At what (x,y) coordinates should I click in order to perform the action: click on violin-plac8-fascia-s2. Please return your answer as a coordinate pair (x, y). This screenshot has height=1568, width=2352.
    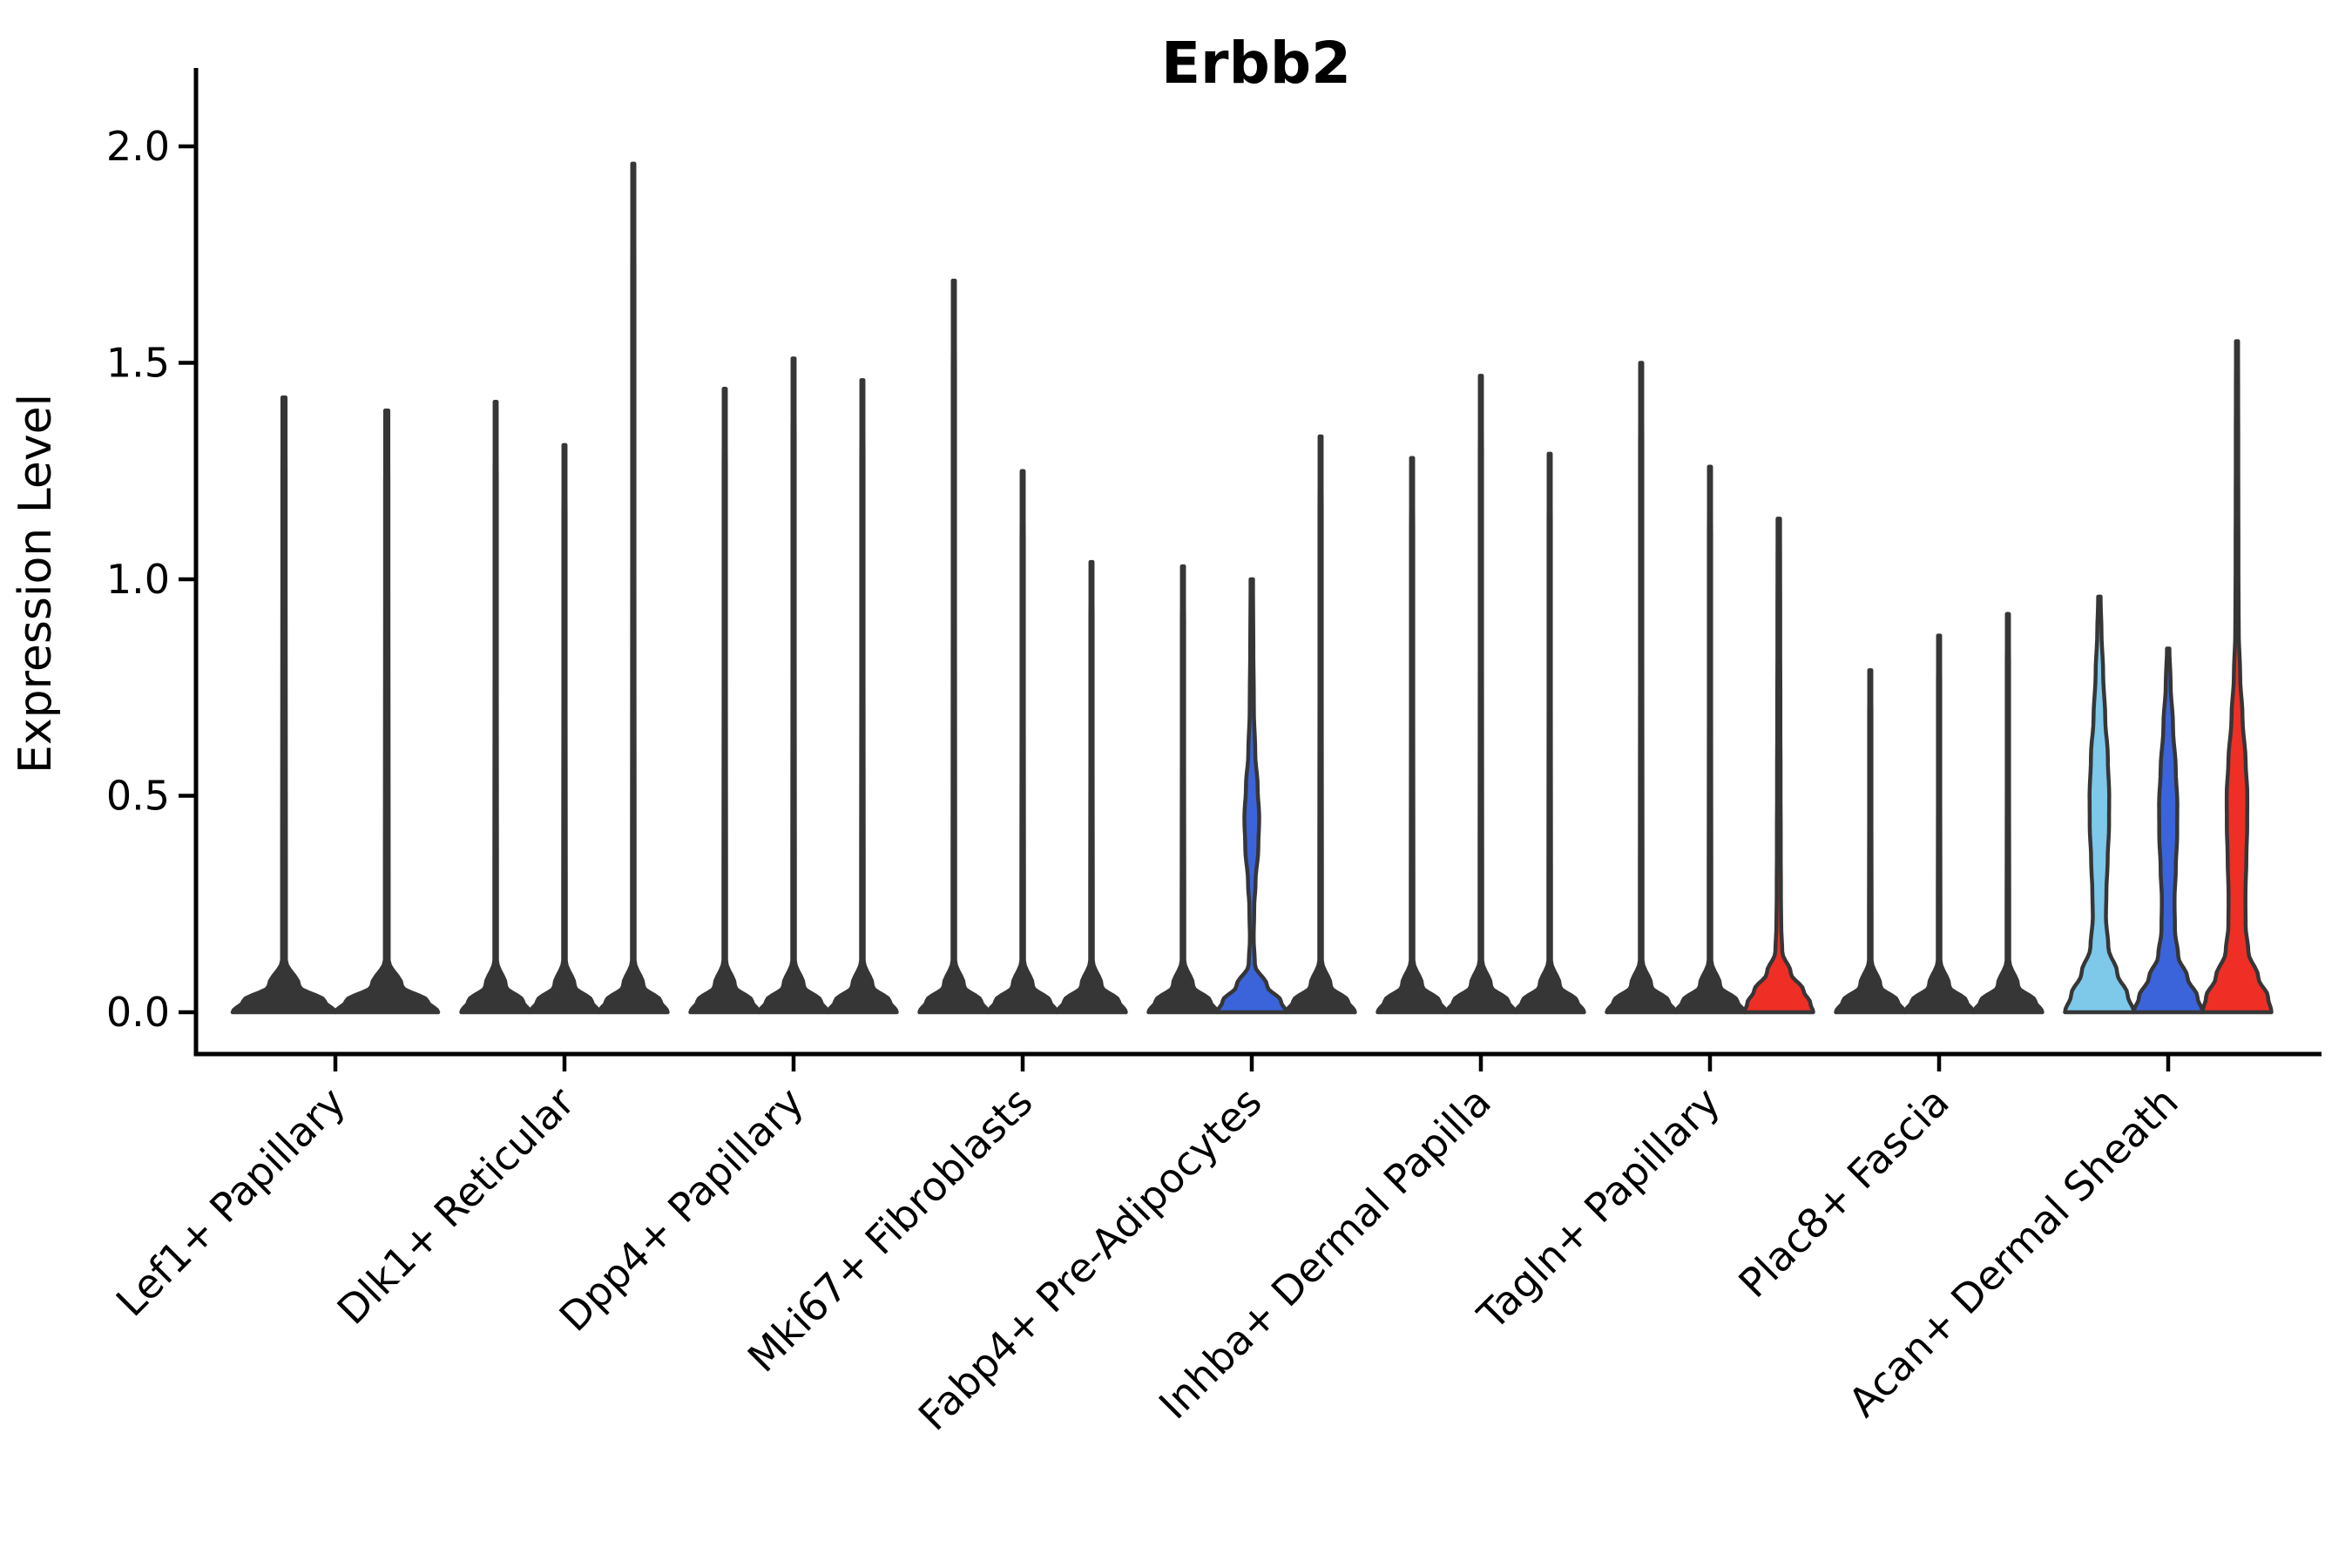
    Looking at the image, I should click on (1939, 824).